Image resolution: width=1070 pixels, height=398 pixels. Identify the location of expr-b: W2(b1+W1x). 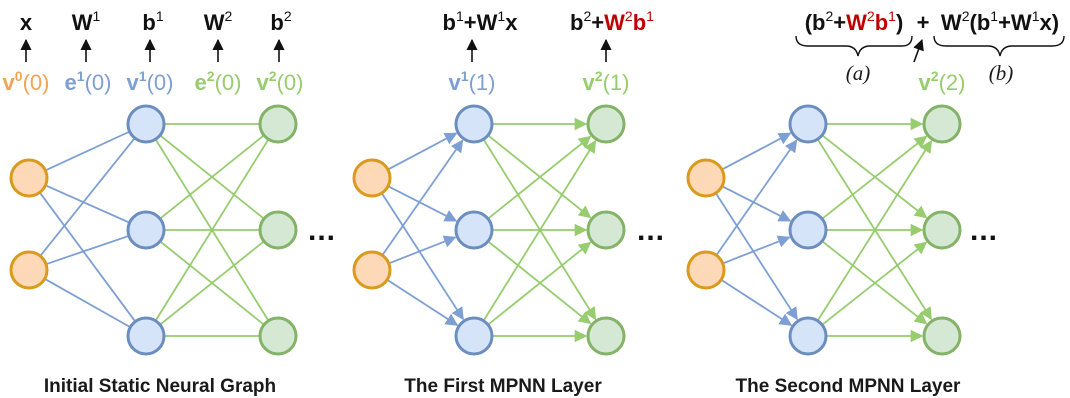
(1000, 21).